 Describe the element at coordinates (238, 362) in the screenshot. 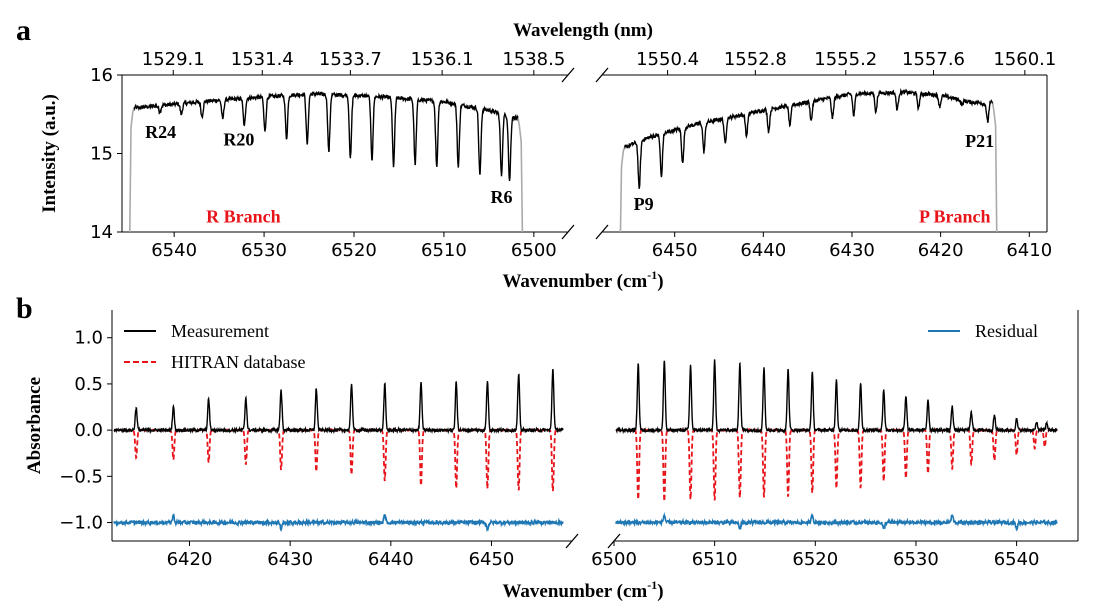

I see `legend-label-hitran: HITRAN database` at that location.